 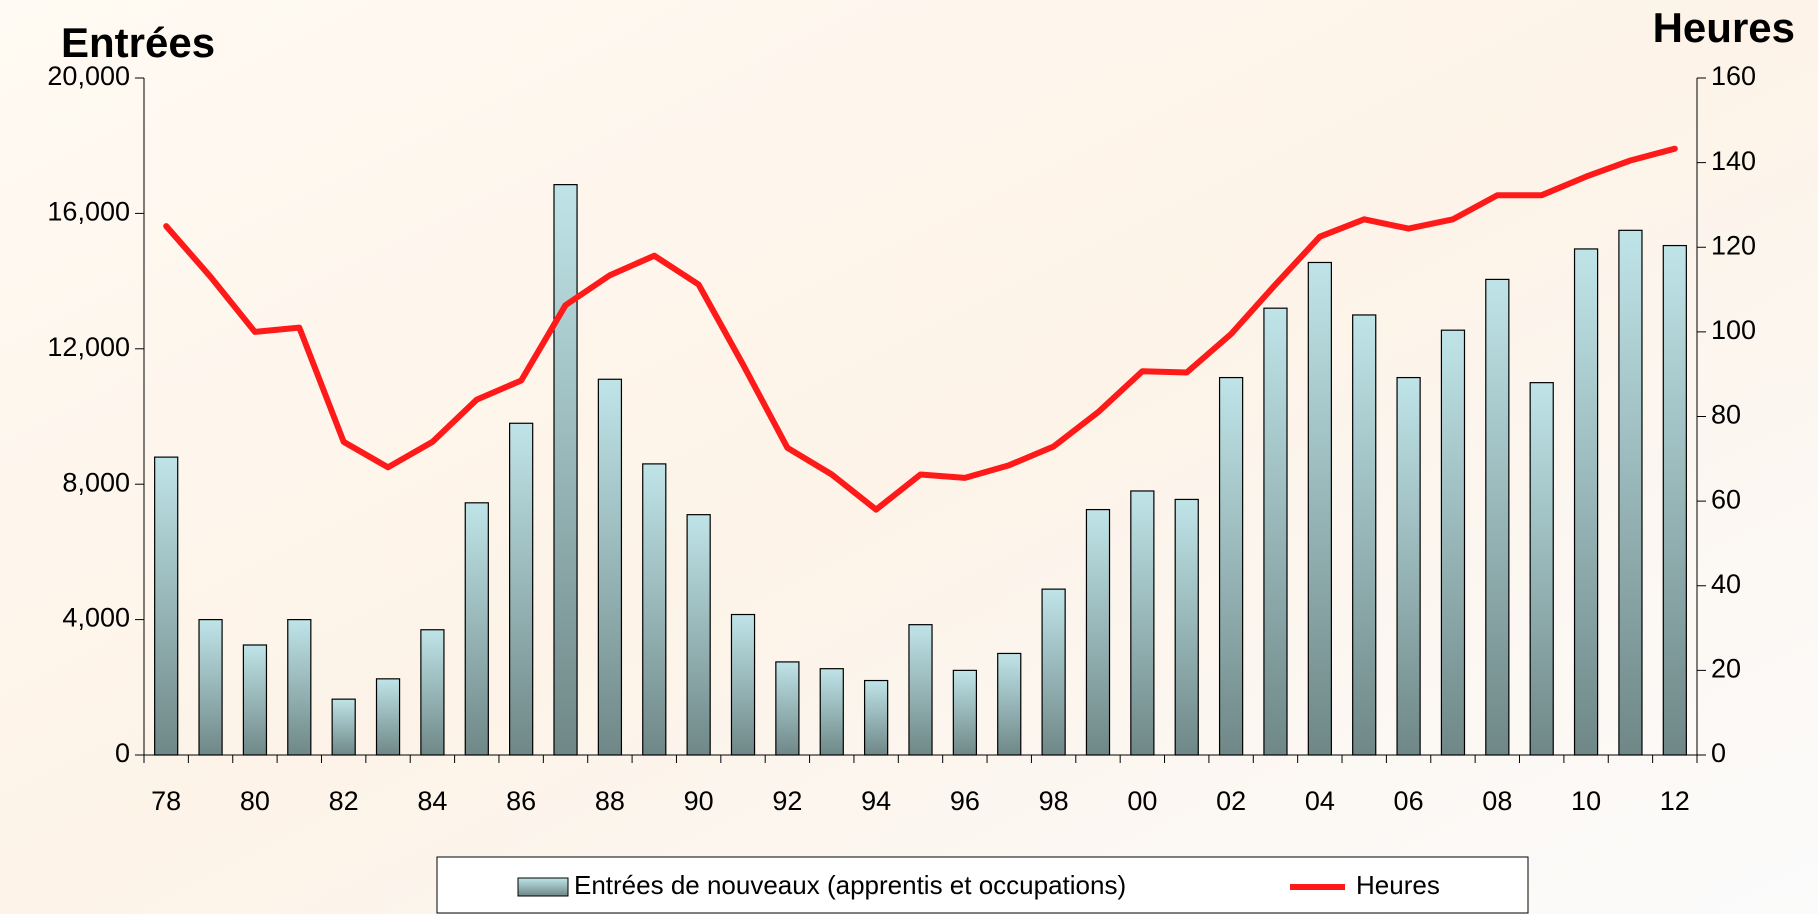 I want to click on legend-label: Heures, so click(x=1398, y=885).